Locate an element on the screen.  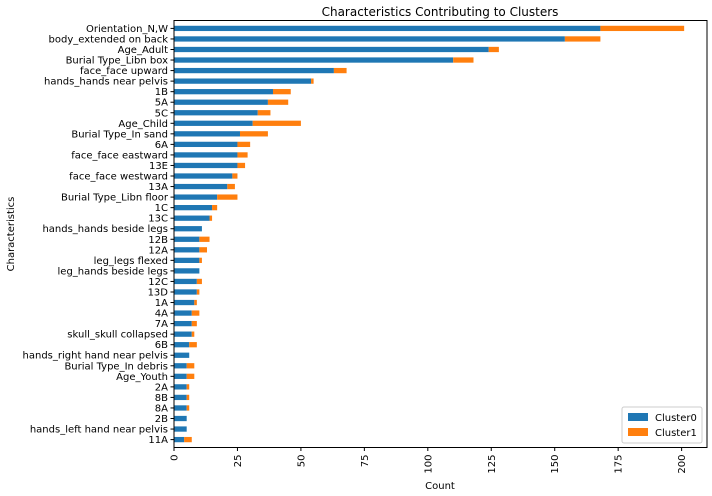
y-tick-label: Age_Youth is located at coordinates (142, 377).